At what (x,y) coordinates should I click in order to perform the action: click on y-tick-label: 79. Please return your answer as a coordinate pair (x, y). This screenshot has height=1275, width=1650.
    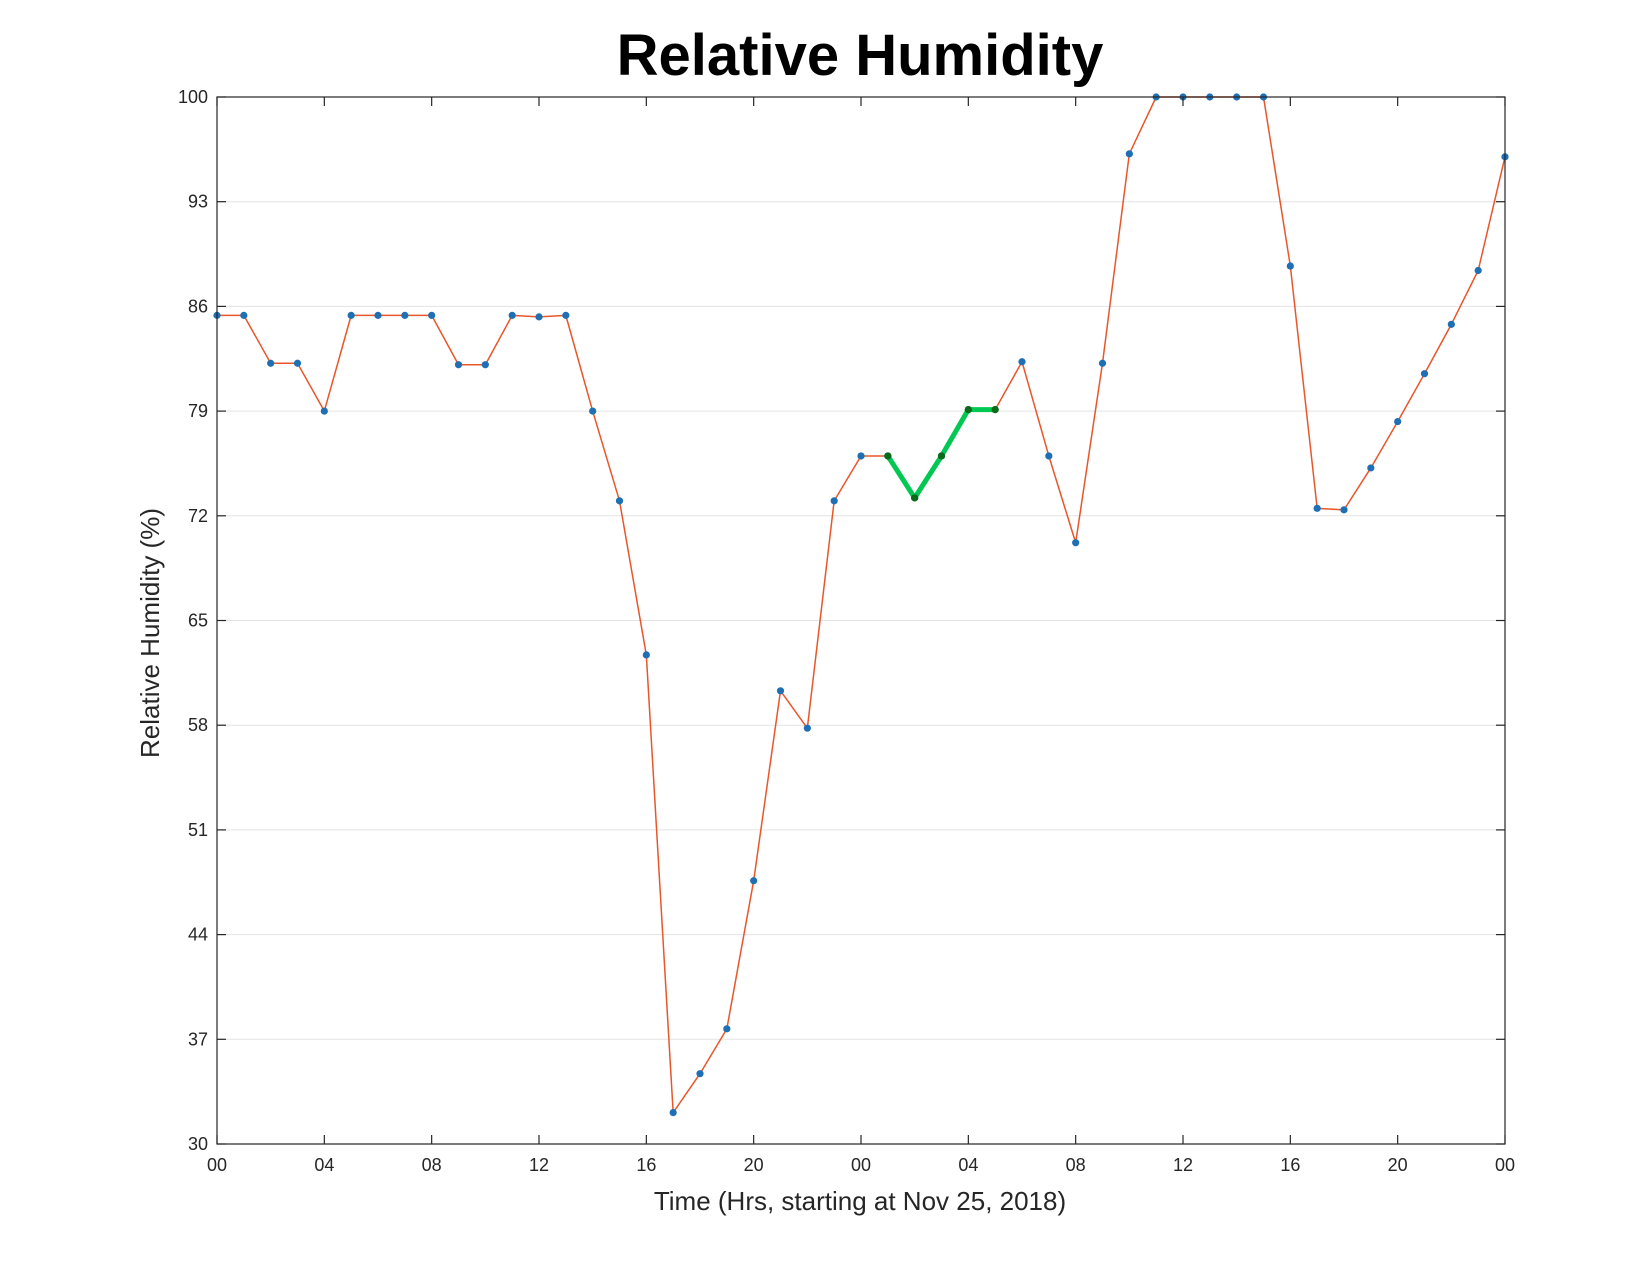
    Looking at the image, I should click on (198, 411).